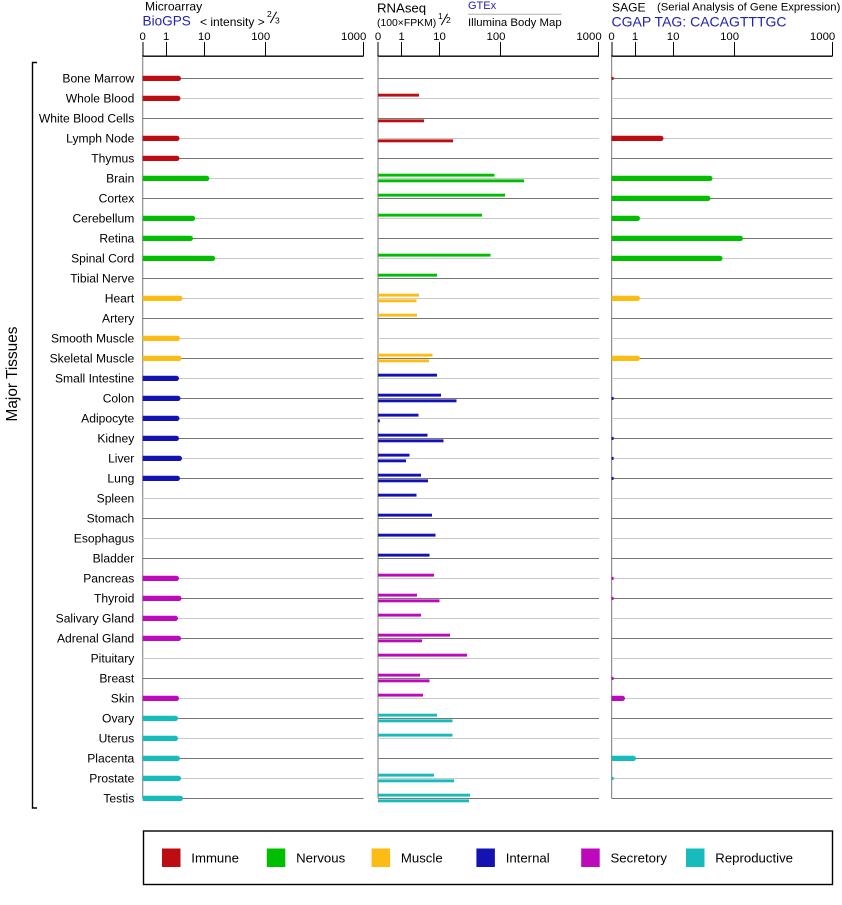  I want to click on svg-text: Brain, so click(120, 178).